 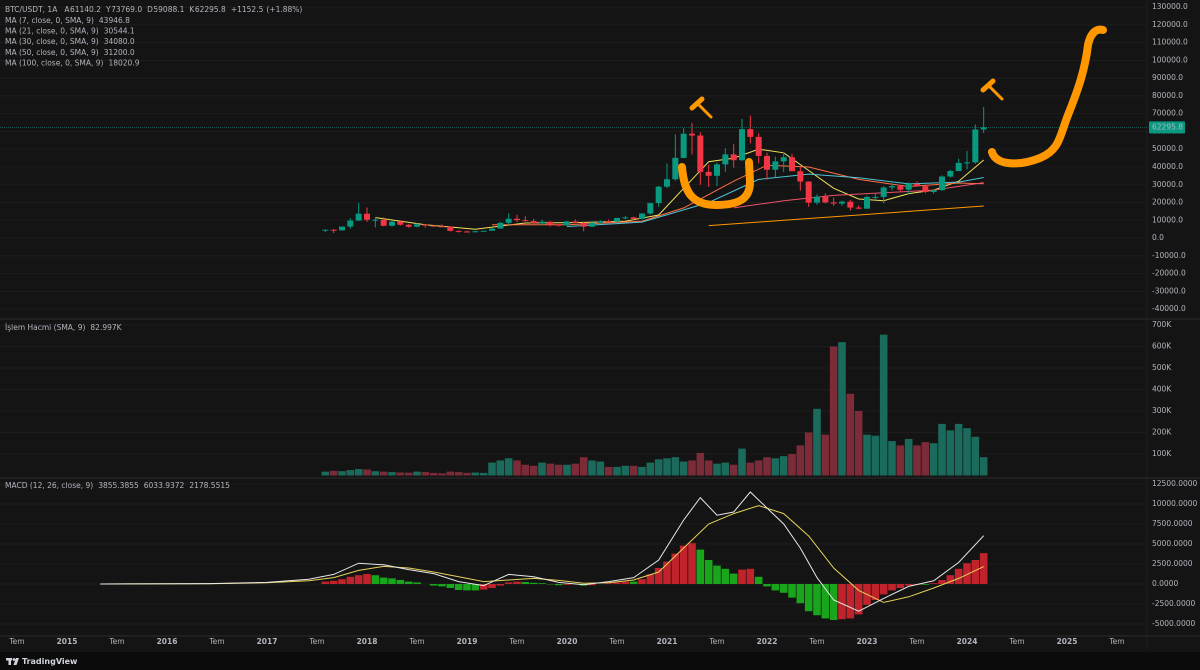 I want to click on x-tick-label: 2020, so click(x=567, y=641).